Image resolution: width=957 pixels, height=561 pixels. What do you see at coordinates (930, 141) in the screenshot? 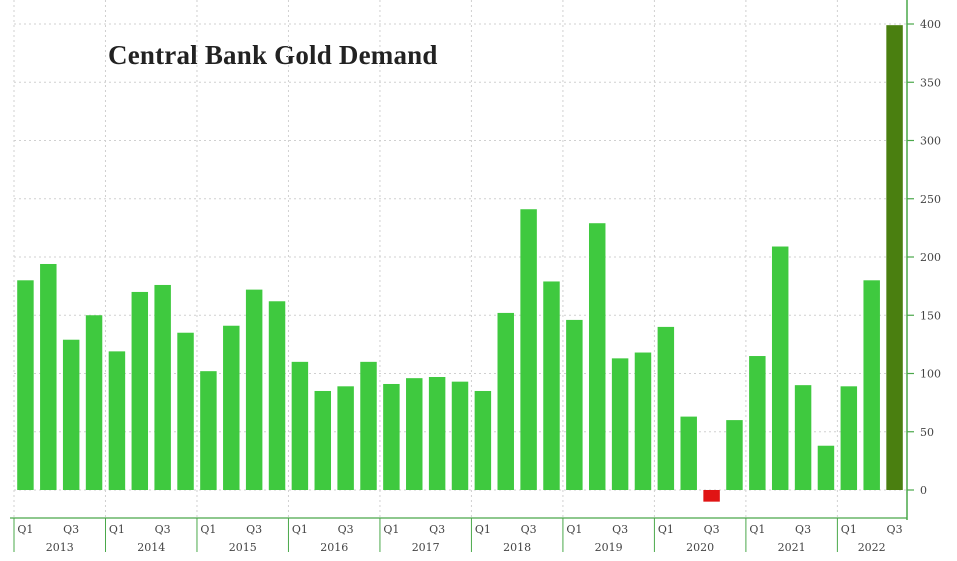
I see `y-tick-label: 300` at bounding box center [930, 141].